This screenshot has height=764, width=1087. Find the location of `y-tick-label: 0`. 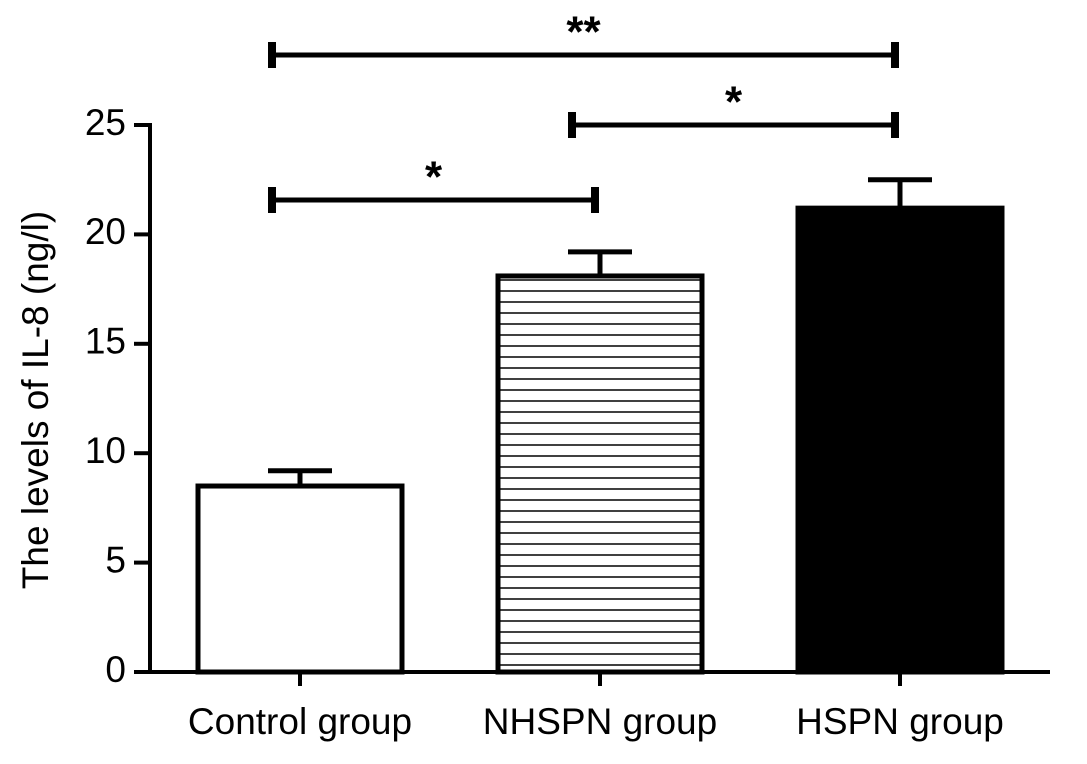

y-tick-label: 0 is located at coordinates (115, 669).